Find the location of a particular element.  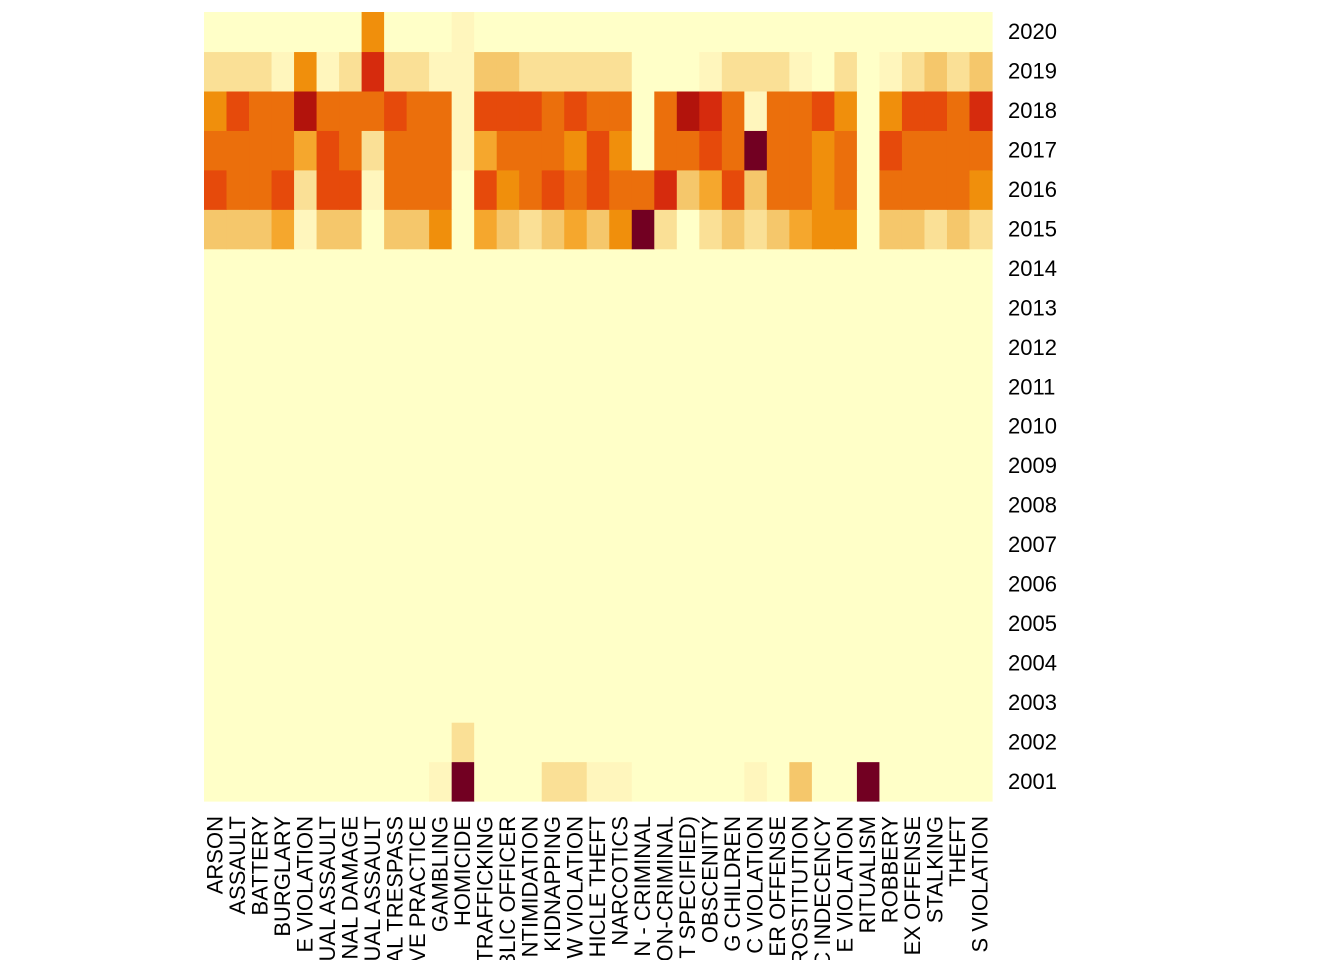

y-tick-label: 2017 is located at coordinates (1032, 150).